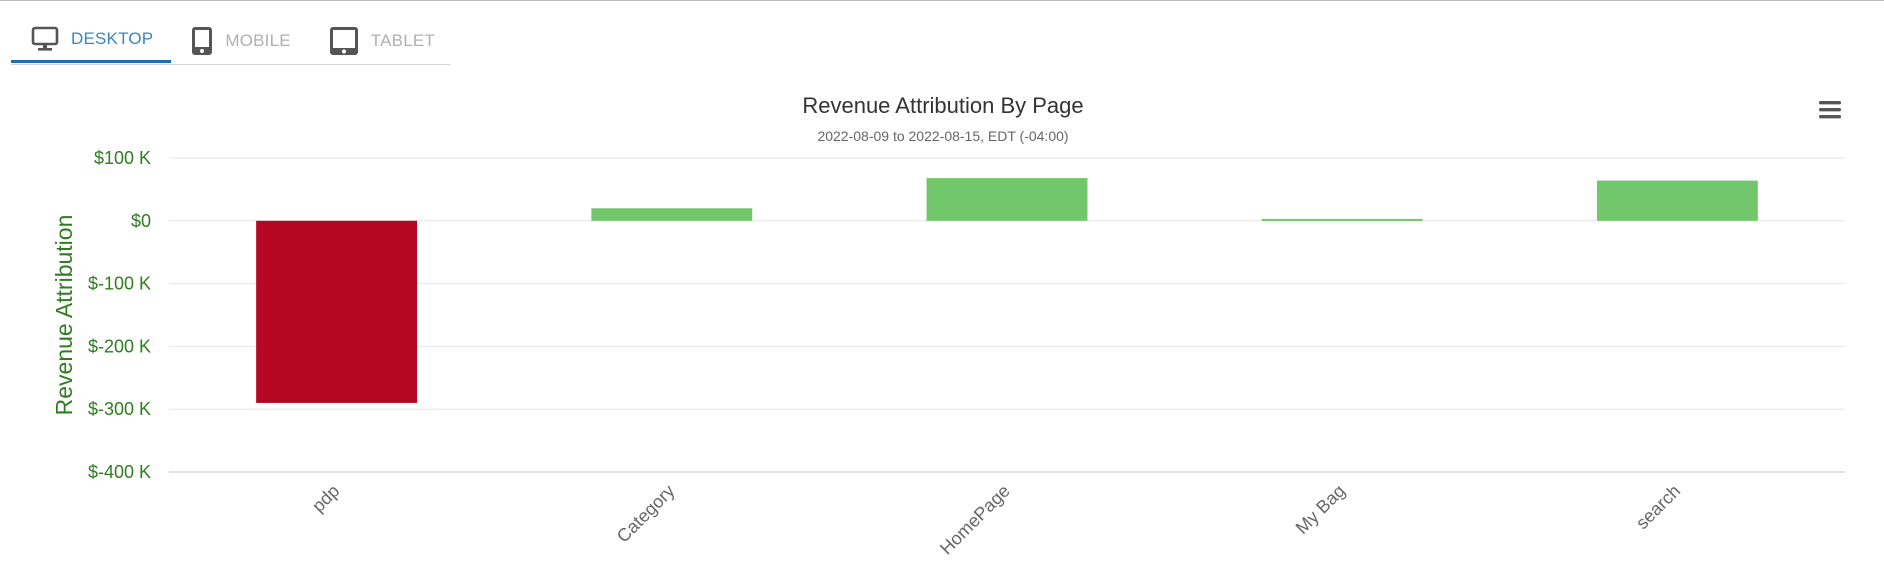 The image size is (1884, 580). What do you see at coordinates (119, 409) in the screenshot?
I see `y-tick-label: $-300 K` at bounding box center [119, 409].